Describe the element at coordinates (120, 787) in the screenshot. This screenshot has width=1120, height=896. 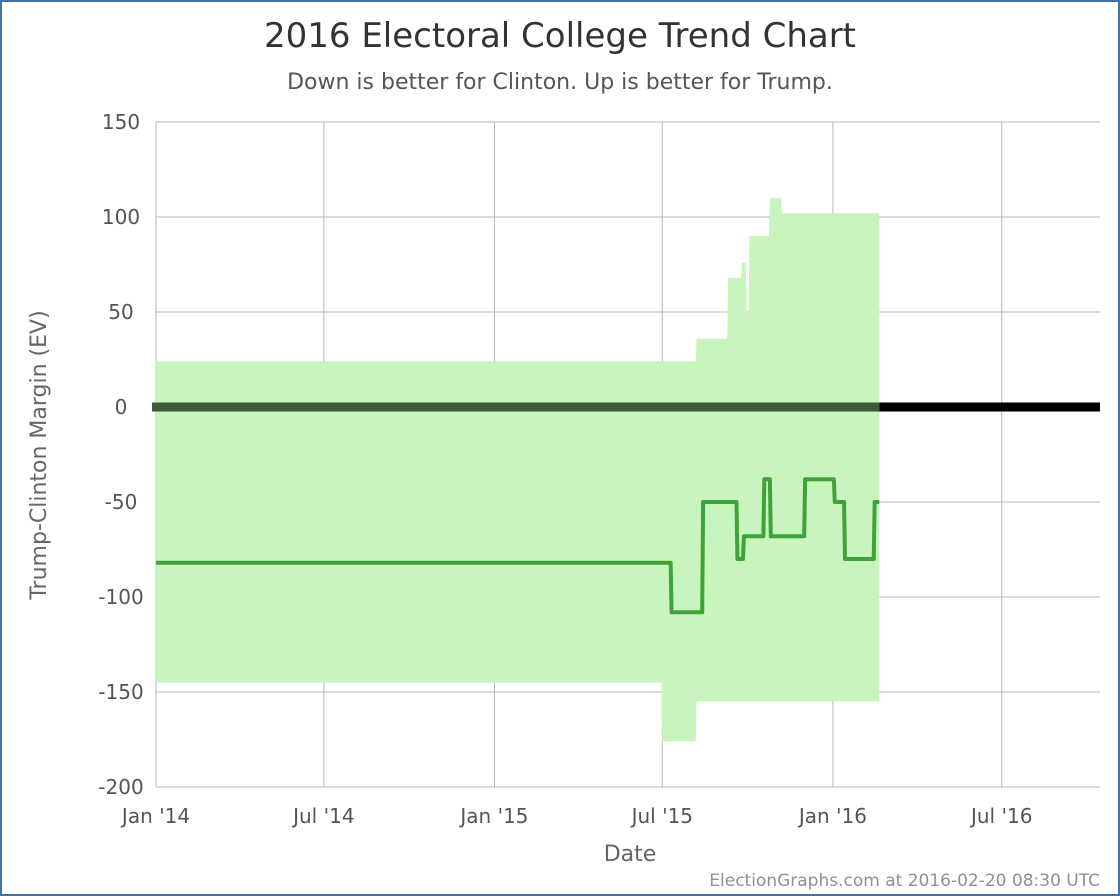
I see `y-tick-label: -200` at that location.